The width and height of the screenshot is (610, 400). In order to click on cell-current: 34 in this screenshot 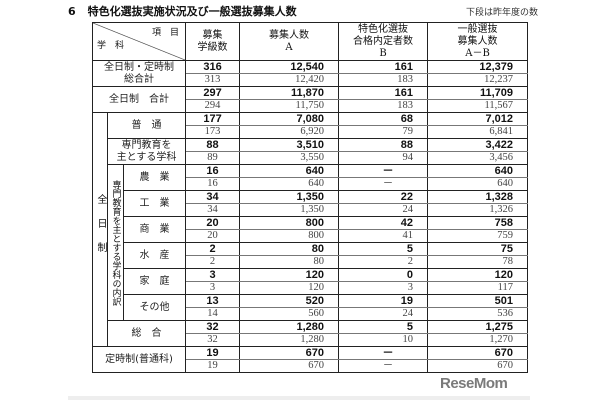, I will do `click(213, 197)`.